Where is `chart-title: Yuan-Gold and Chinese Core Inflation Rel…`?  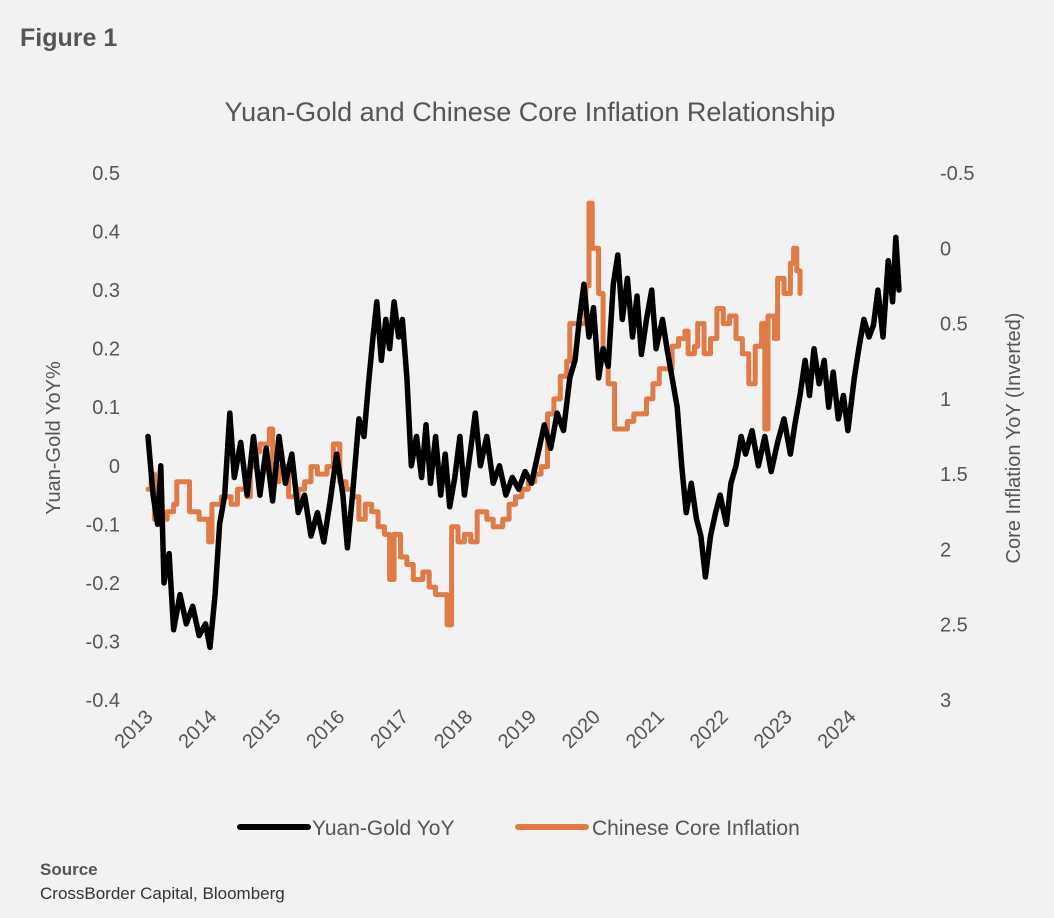 chart-title: Yuan-Gold and Chinese Core Inflation Rel… is located at coordinates (530, 112).